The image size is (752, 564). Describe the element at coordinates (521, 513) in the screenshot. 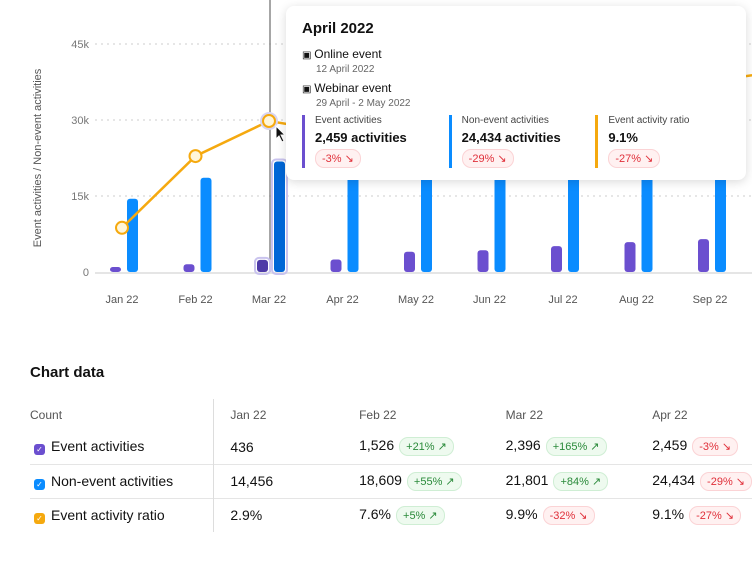

I see `cell-value: 9.9%` at that location.